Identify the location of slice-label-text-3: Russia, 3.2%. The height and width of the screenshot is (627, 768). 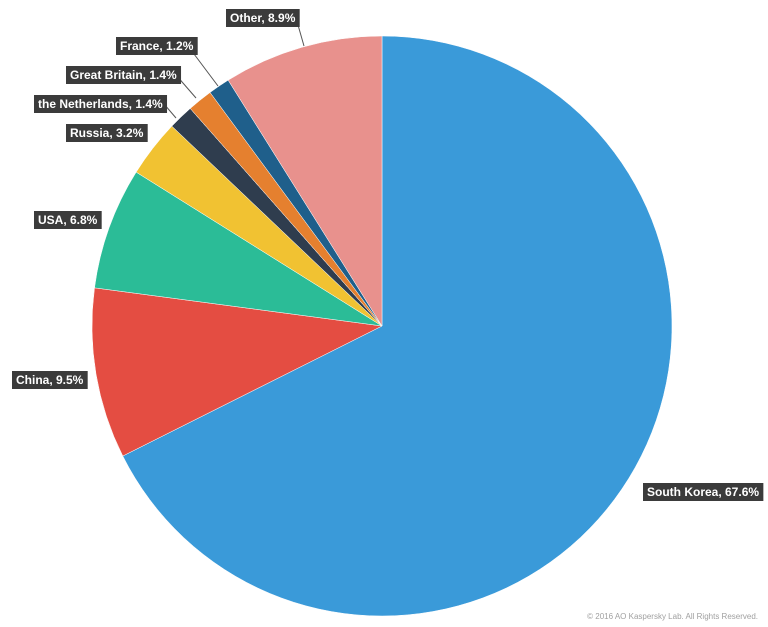
(107, 133).